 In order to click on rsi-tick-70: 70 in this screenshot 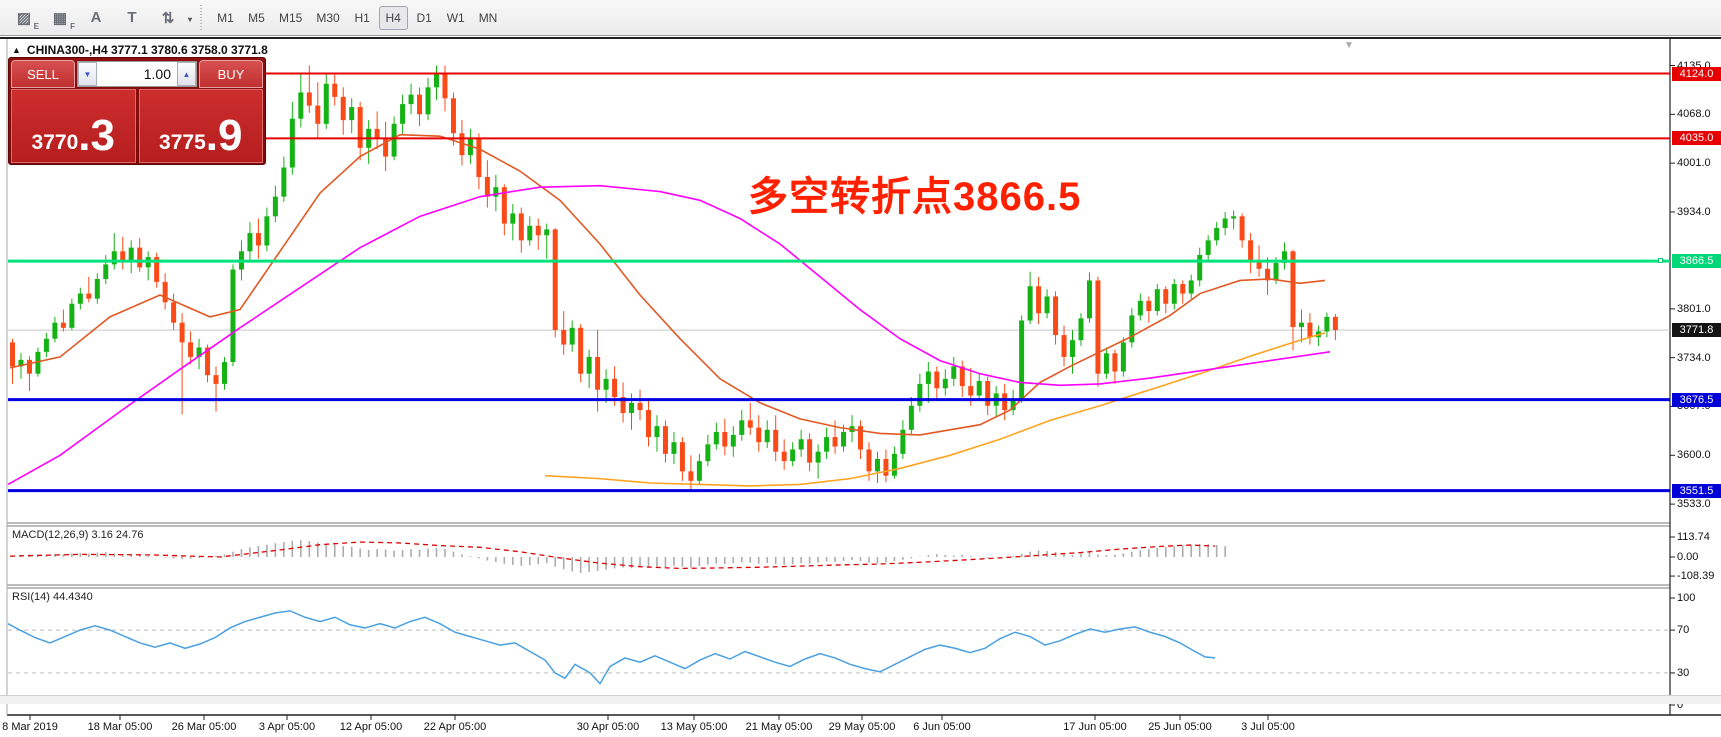, I will do `click(1683, 630)`.